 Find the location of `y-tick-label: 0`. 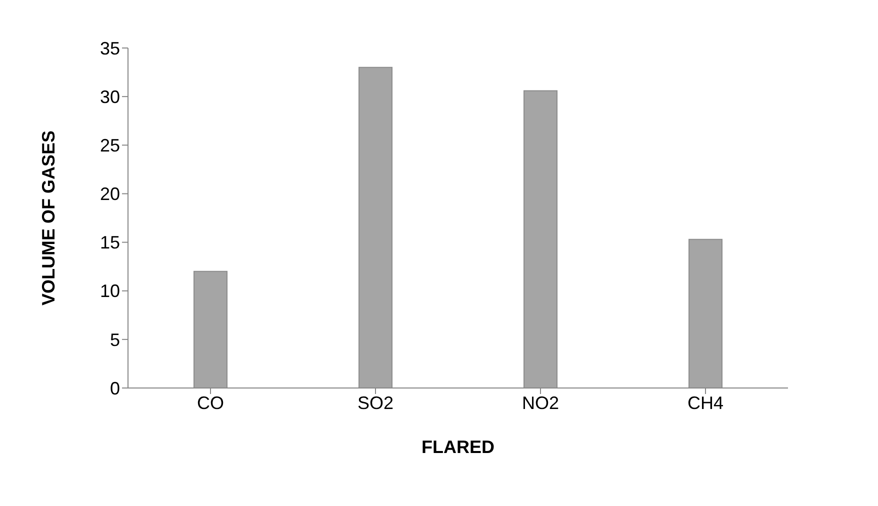

y-tick-label: 0 is located at coordinates (115, 388).